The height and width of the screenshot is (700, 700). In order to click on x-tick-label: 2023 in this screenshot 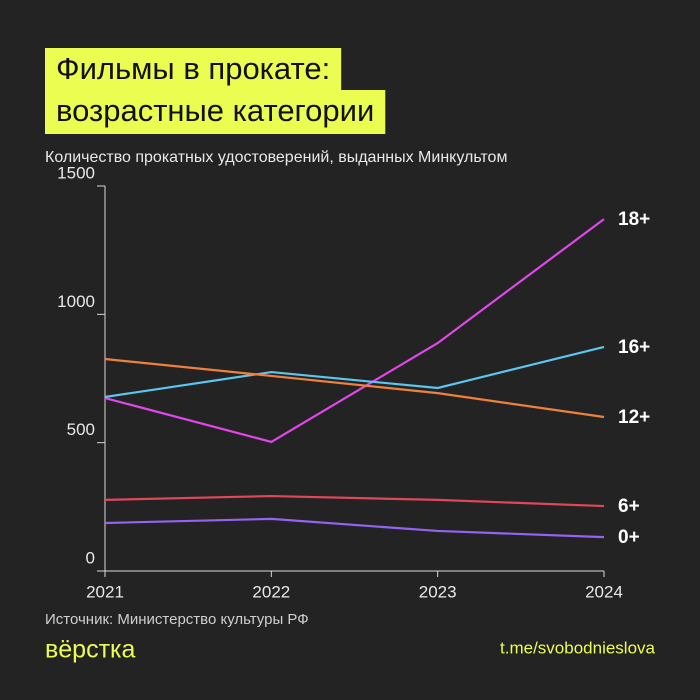, I will do `click(438, 591)`.